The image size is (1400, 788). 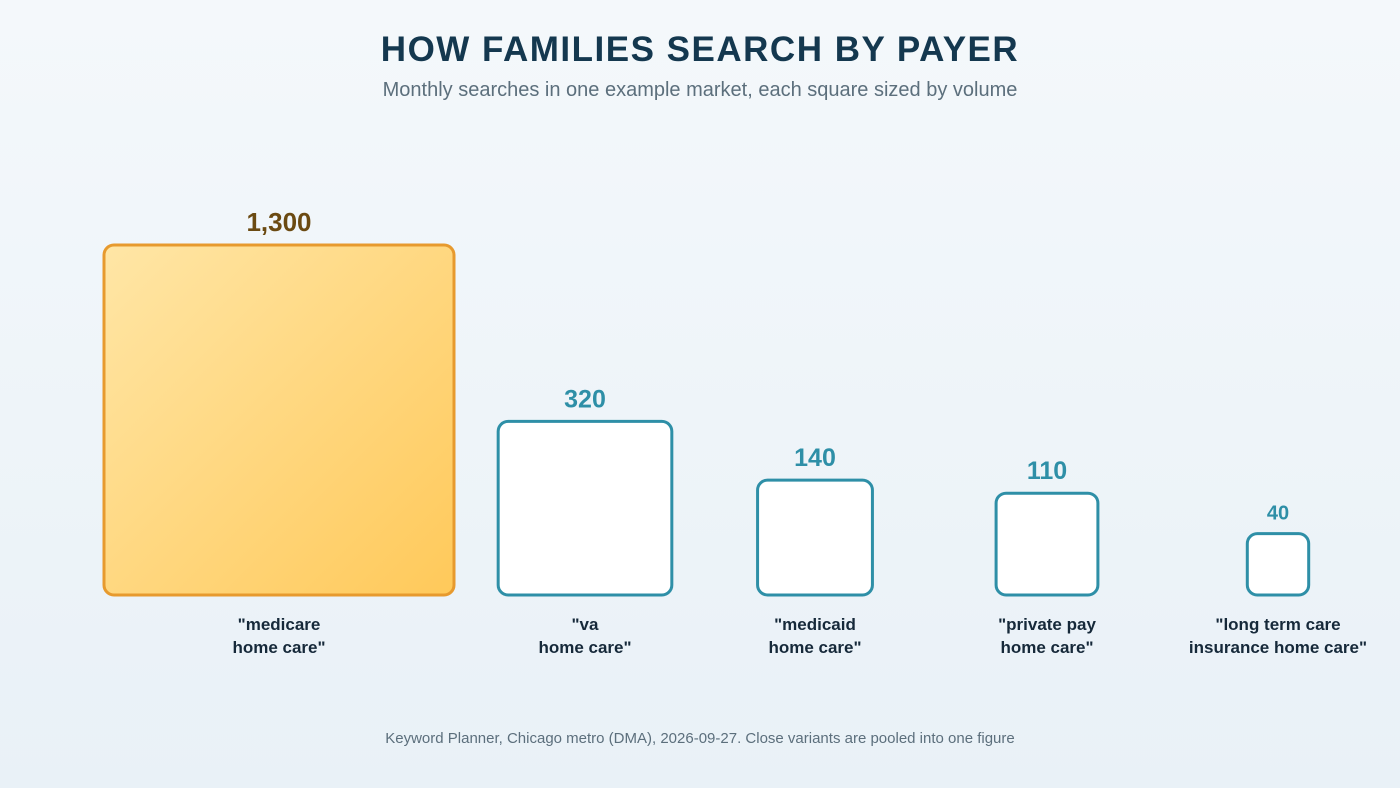 What do you see at coordinates (585, 508) in the screenshot?
I see `square-va-home-care` at bounding box center [585, 508].